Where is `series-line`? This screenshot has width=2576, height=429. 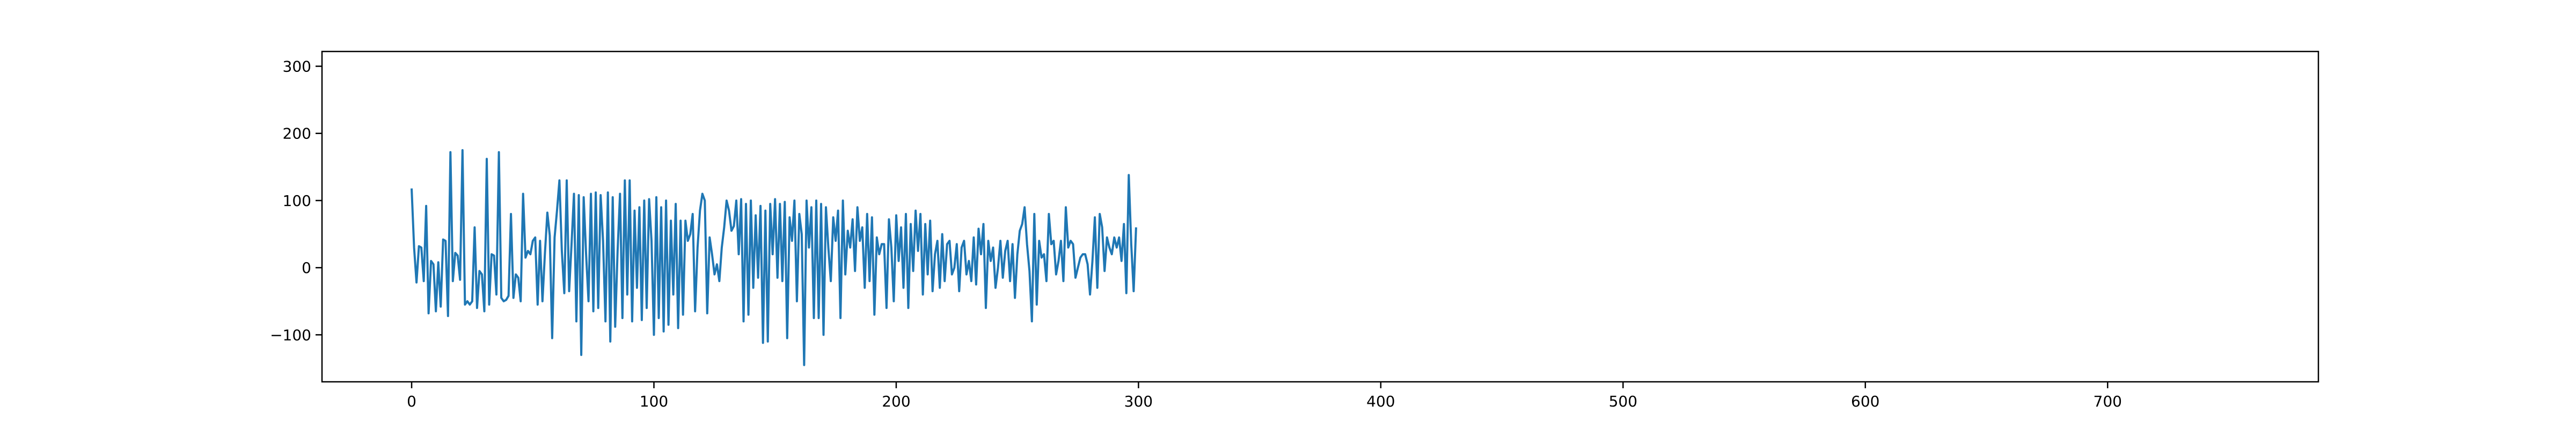 series-line is located at coordinates (774, 257).